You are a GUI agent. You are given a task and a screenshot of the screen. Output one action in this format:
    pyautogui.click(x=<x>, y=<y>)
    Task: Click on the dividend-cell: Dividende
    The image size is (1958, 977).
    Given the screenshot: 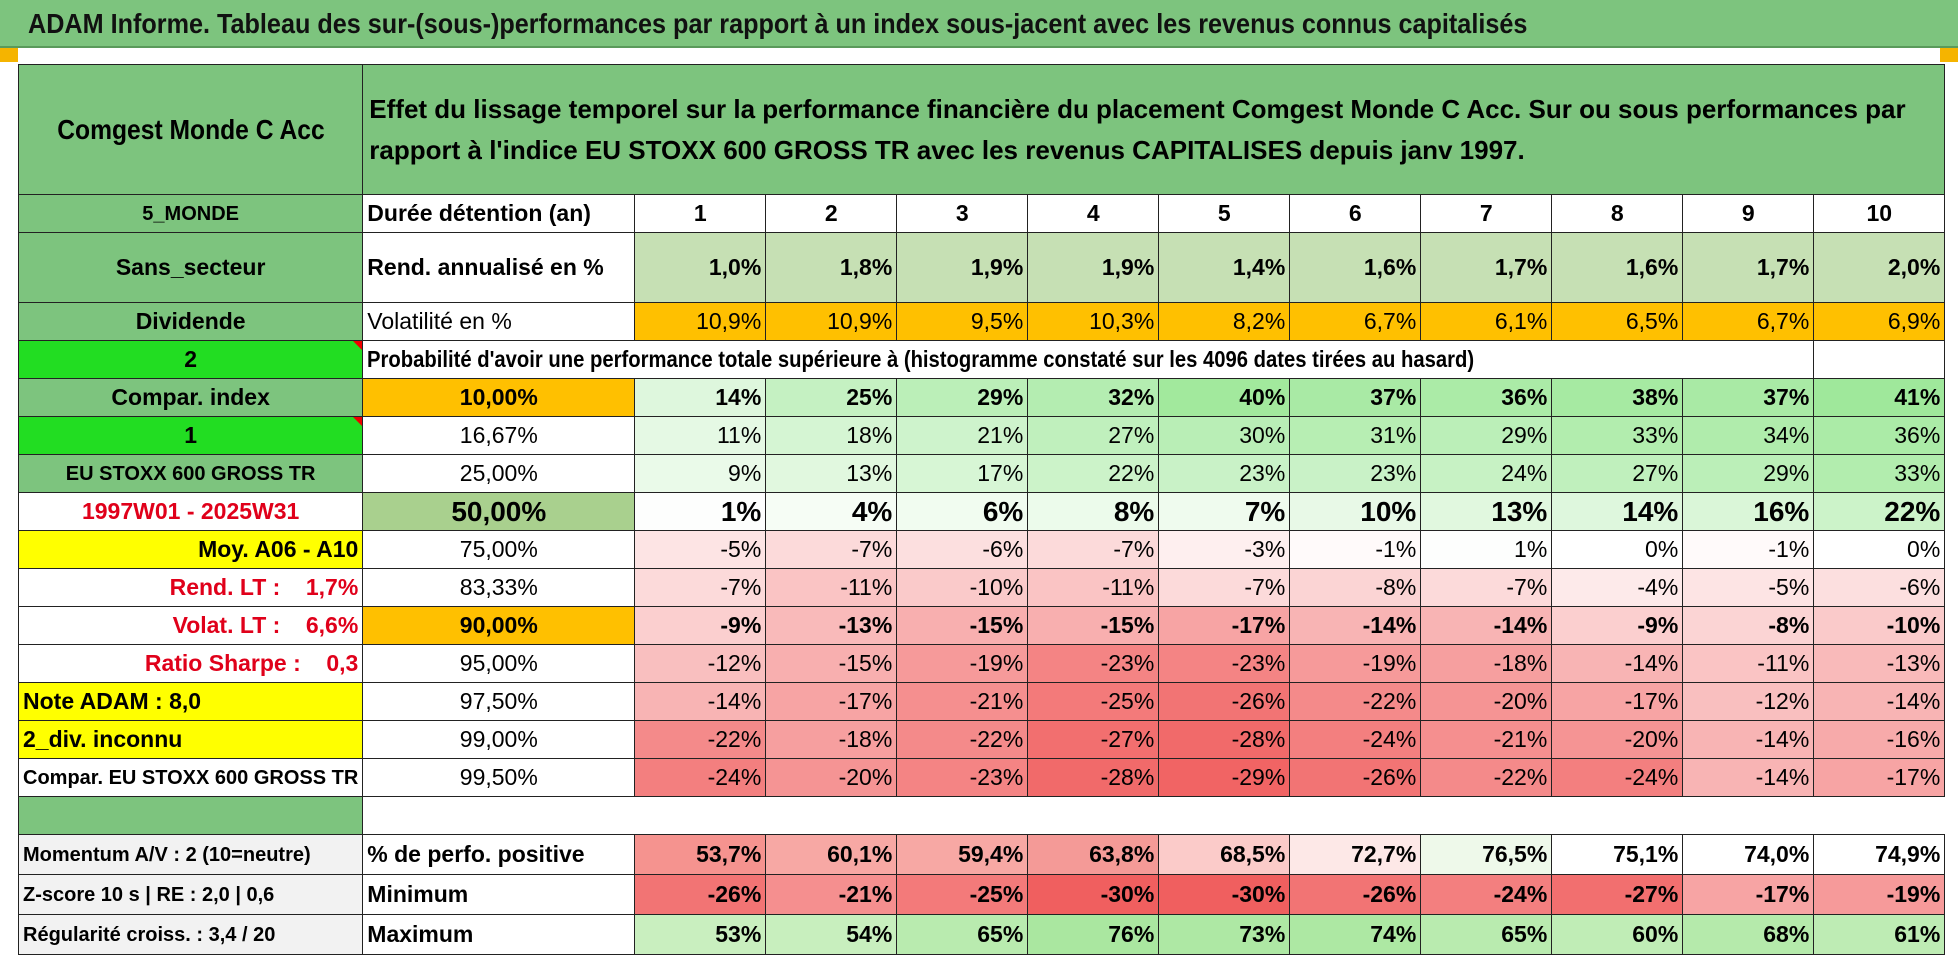 What is the action you would take?
    pyautogui.click(x=190, y=321)
    